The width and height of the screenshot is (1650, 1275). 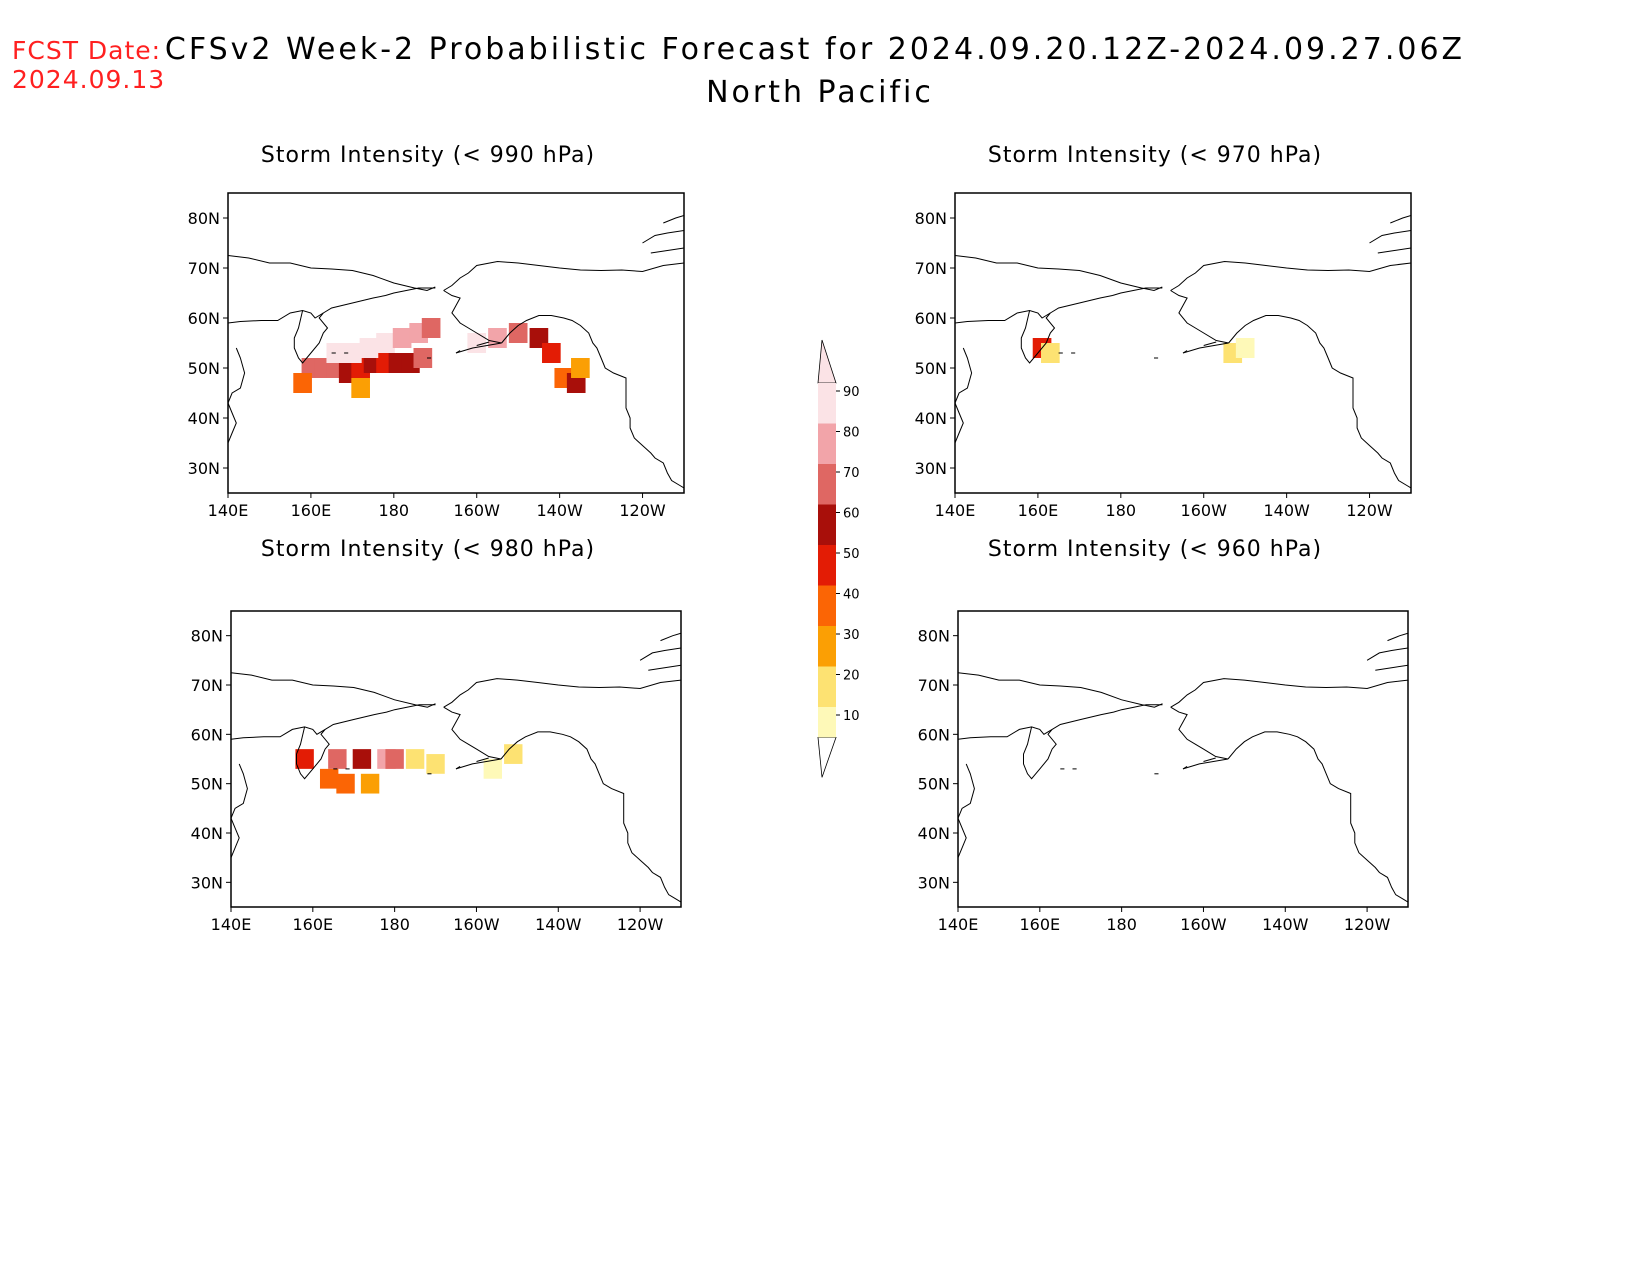 What do you see at coordinates (851, 595) in the screenshot?
I see `colorbar-label: 40` at bounding box center [851, 595].